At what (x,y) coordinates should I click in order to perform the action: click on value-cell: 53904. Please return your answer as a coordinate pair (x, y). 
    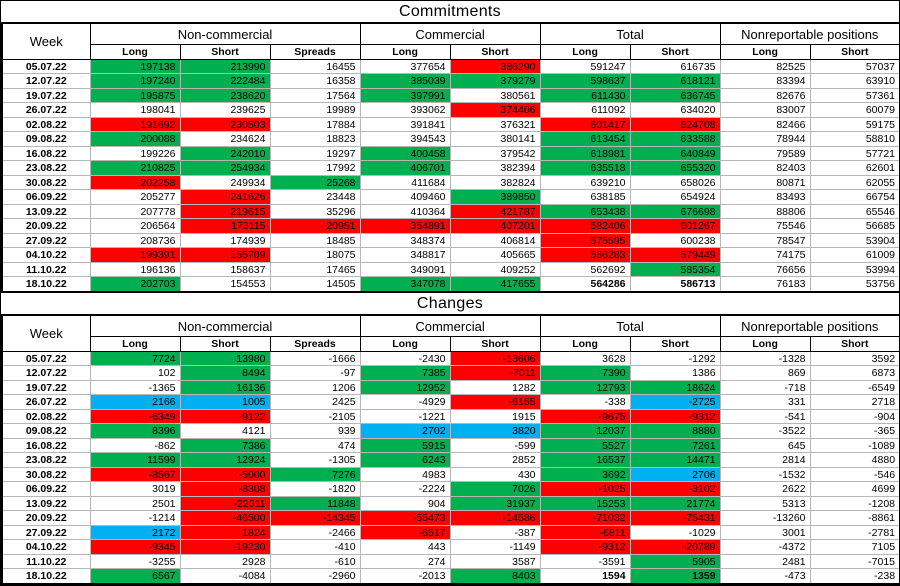
    Looking at the image, I should click on (854, 240).